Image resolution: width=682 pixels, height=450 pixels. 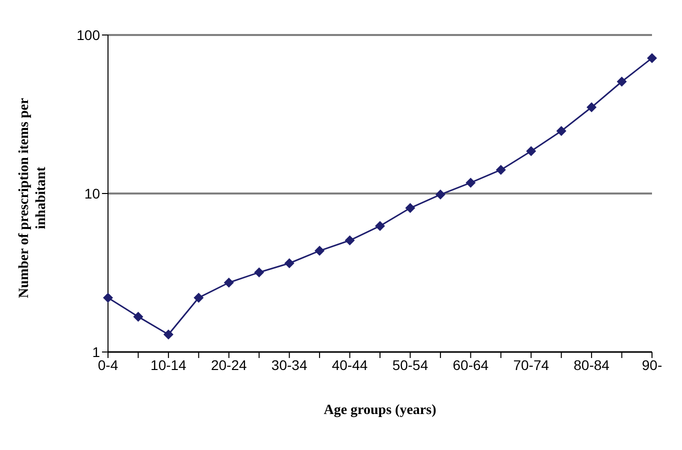 I want to click on x-tick-label: 80-84, so click(x=592, y=364).